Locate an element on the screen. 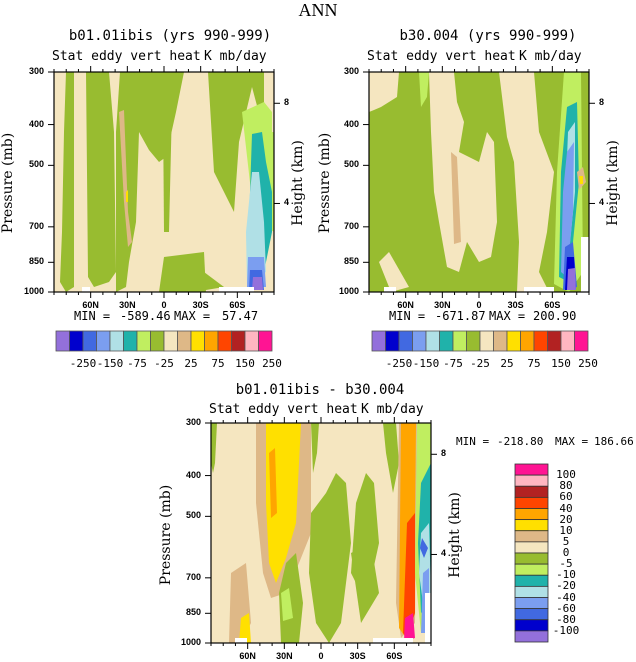  figure-title: ANN is located at coordinates (318, 10).